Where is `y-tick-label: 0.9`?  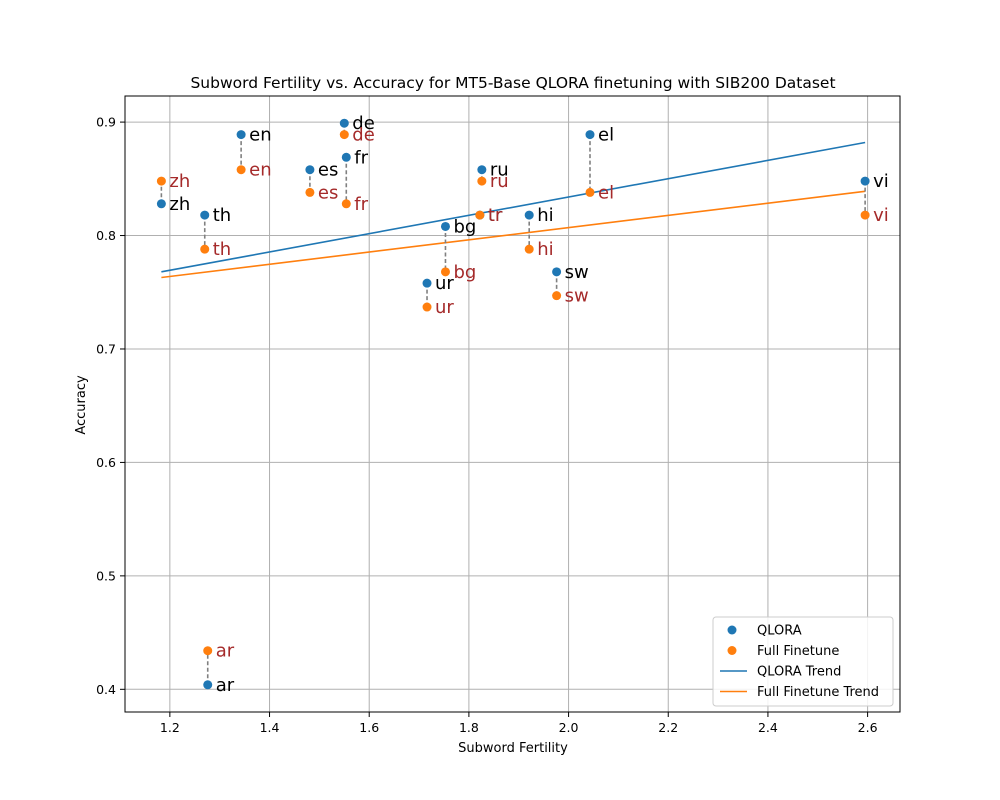 y-tick-label: 0.9 is located at coordinates (106, 122).